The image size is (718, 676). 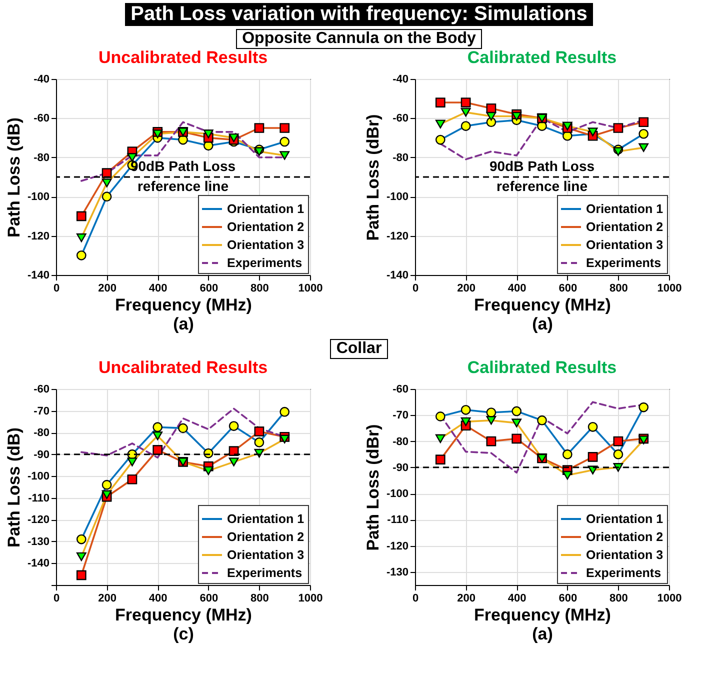 What do you see at coordinates (183, 634) in the screenshot?
I see `text: (c)` at bounding box center [183, 634].